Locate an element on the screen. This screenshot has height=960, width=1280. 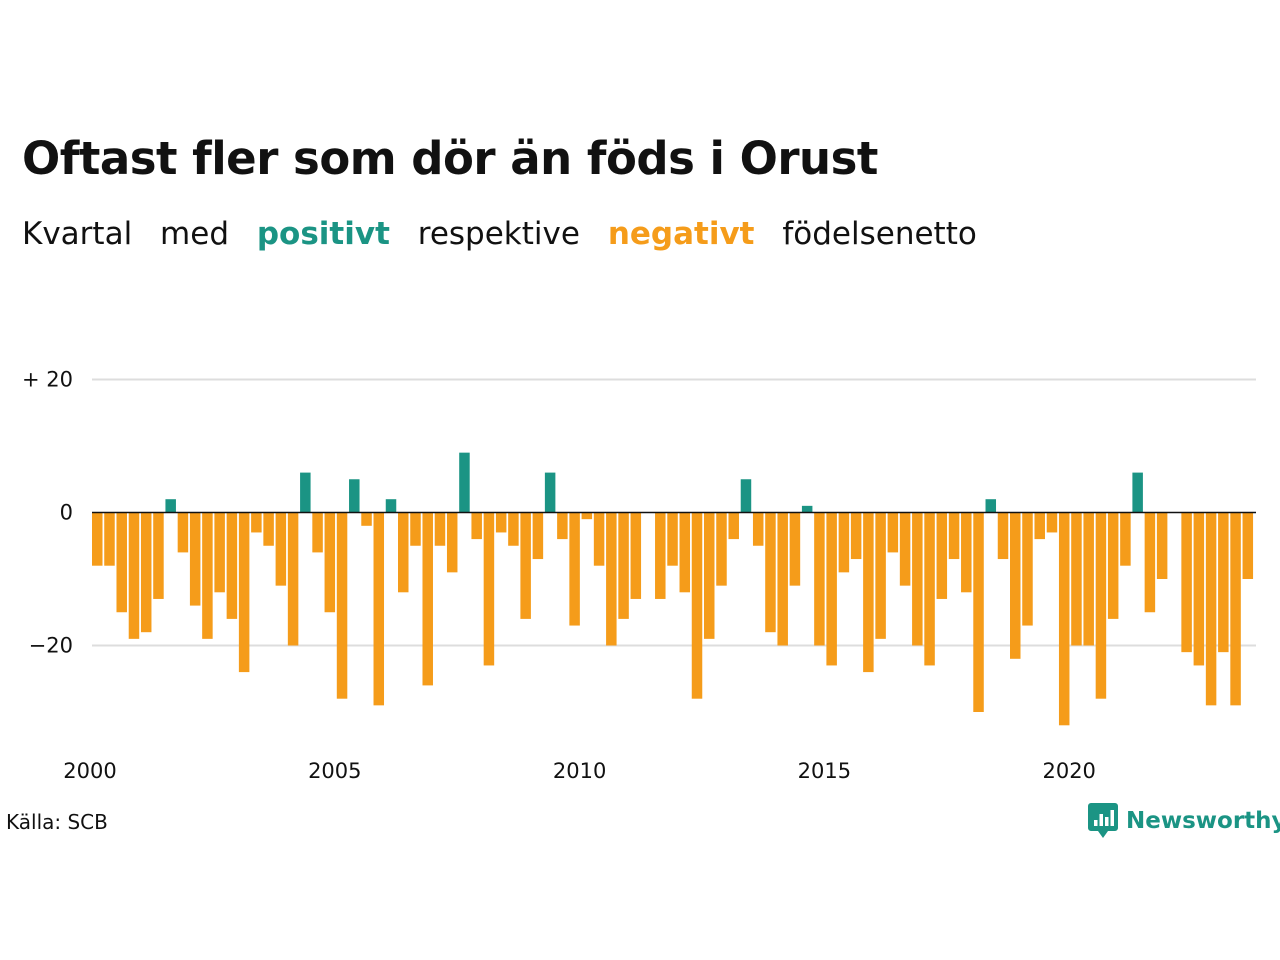
bar-2006-K3 is located at coordinates (415, 529).